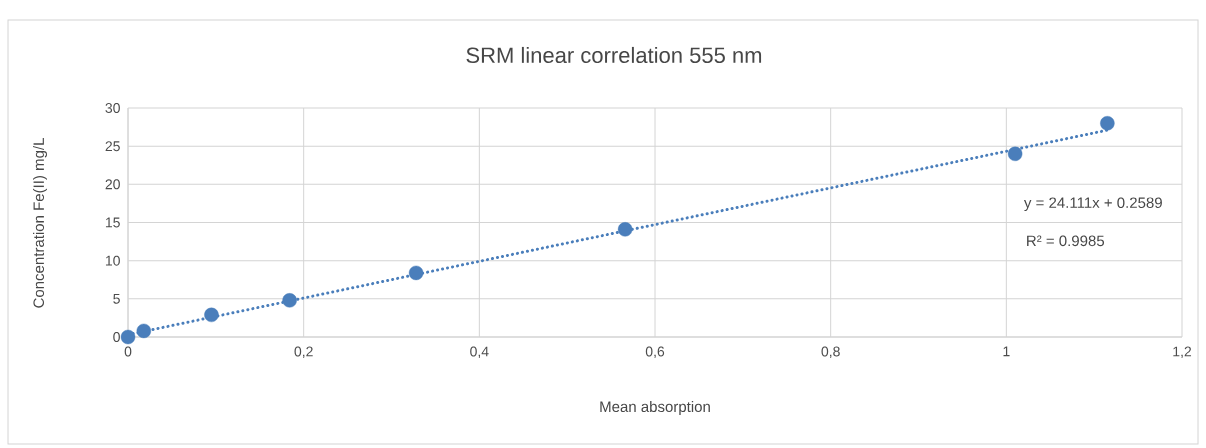 This screenshot has height=448, width=1206. Describe the element at coordinates (655, 352) in the screenshot. I see `x-tick-label: 0,6` at that location.